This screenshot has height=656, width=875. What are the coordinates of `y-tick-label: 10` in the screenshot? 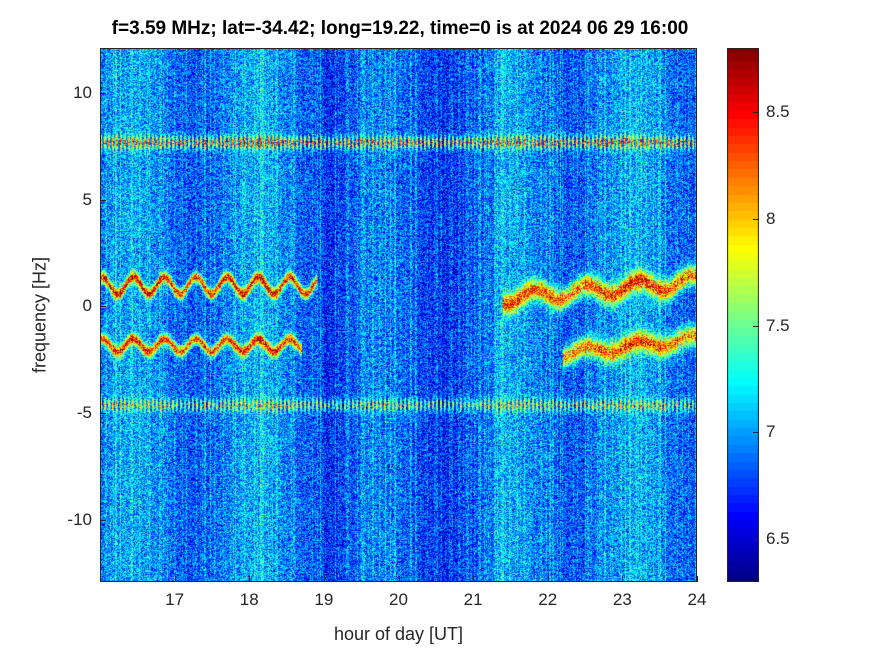 It's located at (82, 92).